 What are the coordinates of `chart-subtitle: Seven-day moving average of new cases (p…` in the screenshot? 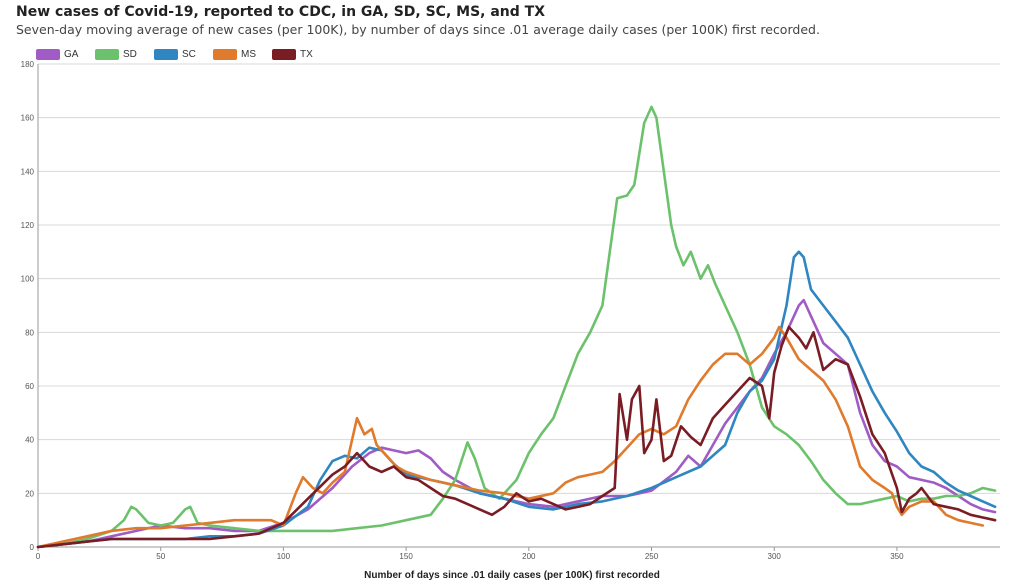 It's located at (418, 29).